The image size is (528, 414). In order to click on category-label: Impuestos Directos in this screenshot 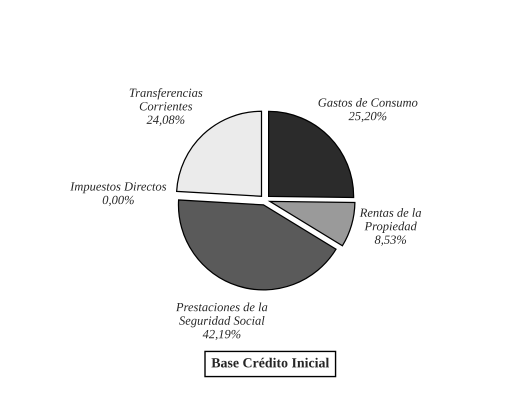, I will do `click(118, 188)`.